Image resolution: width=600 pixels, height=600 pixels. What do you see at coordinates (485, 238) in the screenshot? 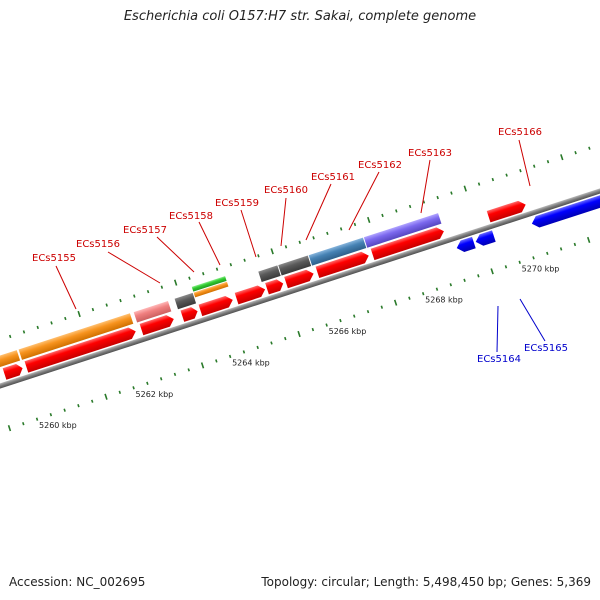
I see `cds-ecs5165` at bounding box center [485, 238].